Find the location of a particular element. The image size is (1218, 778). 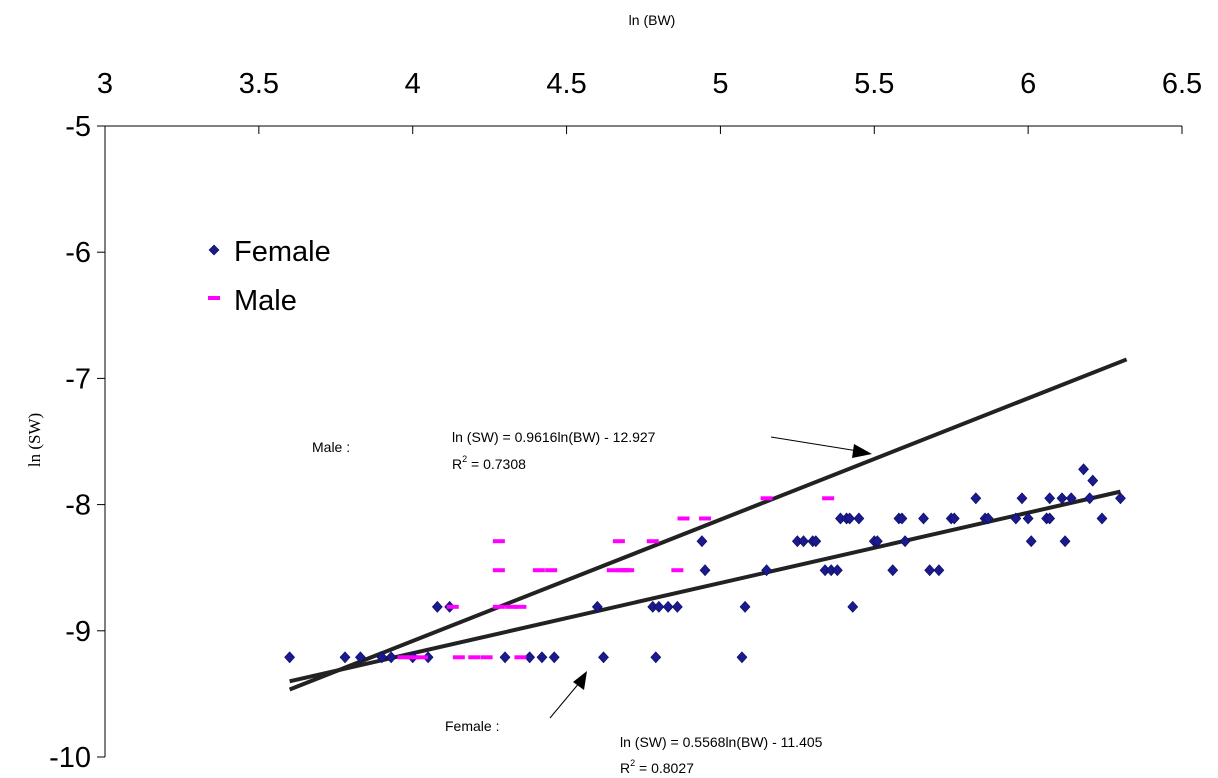

x-tick-label: 6 is located at coordinates (1028, 84).